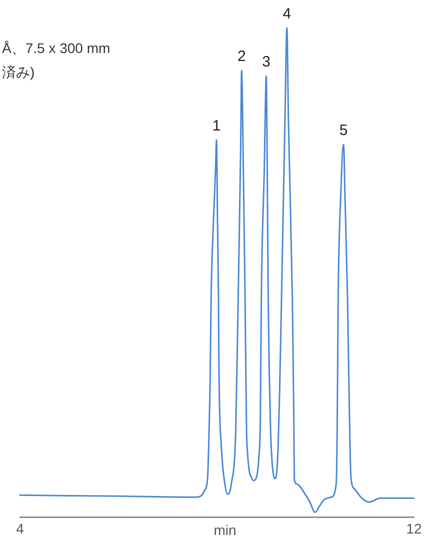 This screenshot has width=426, height=542. What do you see at coordinates (241, 57) in the screenshot?
I see `annotation: 2` at bounding box center [241, 57].